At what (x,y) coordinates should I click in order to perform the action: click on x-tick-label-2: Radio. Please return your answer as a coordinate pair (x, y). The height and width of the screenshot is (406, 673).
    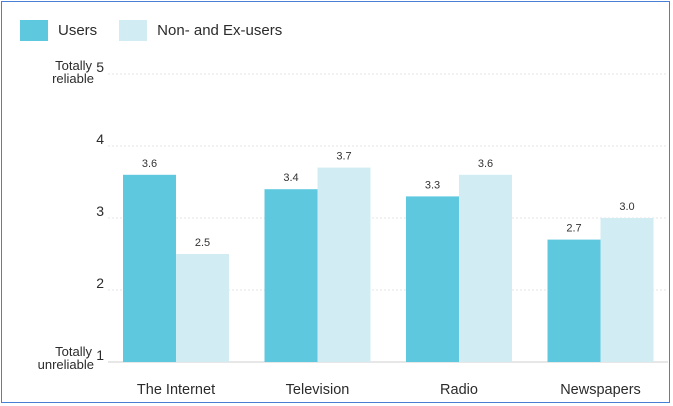
    Looking at the image, I should click on (459, 390).